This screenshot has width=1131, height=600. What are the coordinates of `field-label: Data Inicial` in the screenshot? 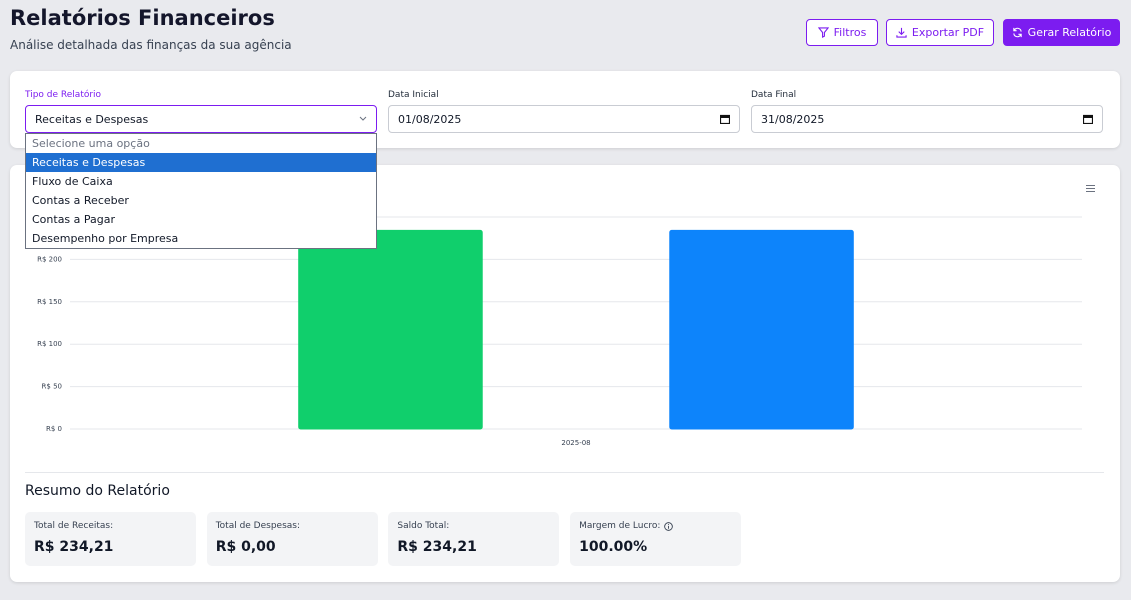 It's located at (413, 95).